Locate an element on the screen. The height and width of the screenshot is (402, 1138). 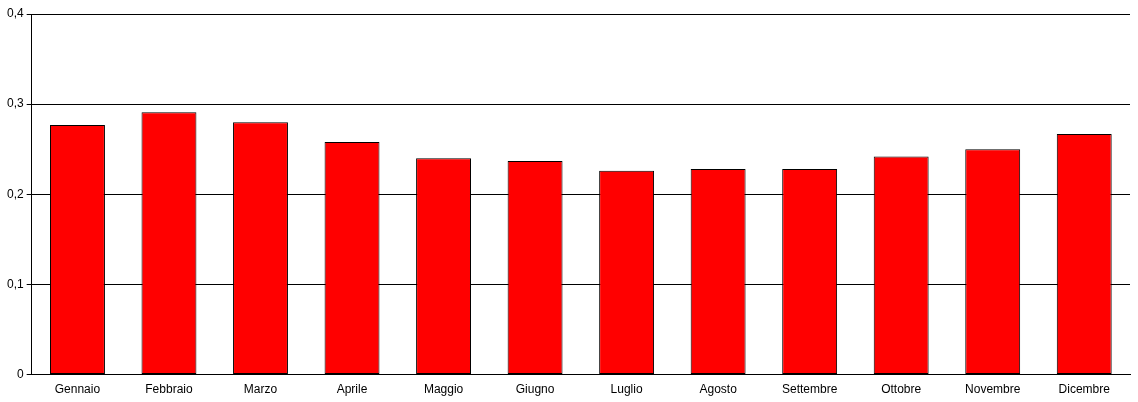
x-tick-label: Ottobre is located at coordinates (901, 389).